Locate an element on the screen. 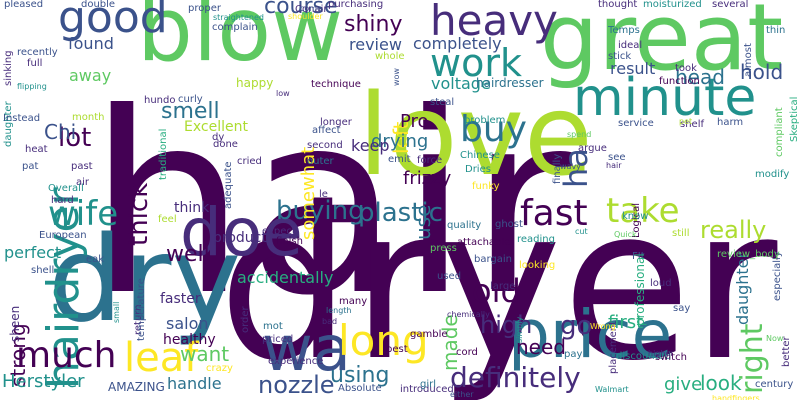  word-now: Now is located at coordinates (775, 338).